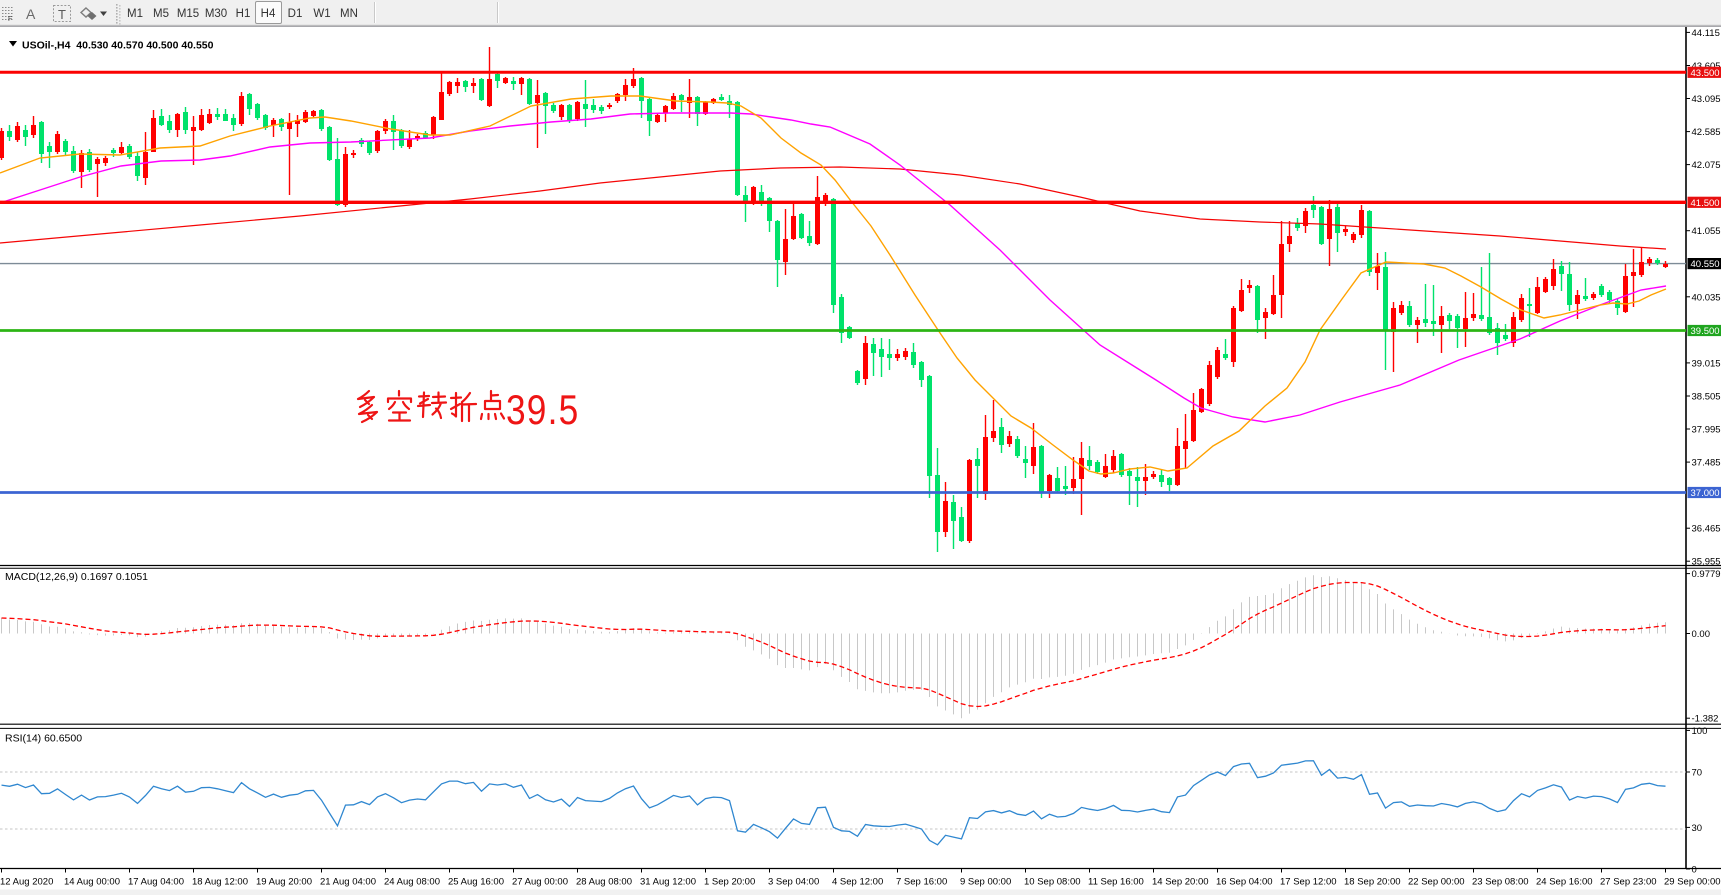 The height and width of the screenshot is (895, 1721). What do you see at coordinates (1706, 463) in the screenshot?
I see `svg-text: 37.485` at bounding box center [1706, 463].